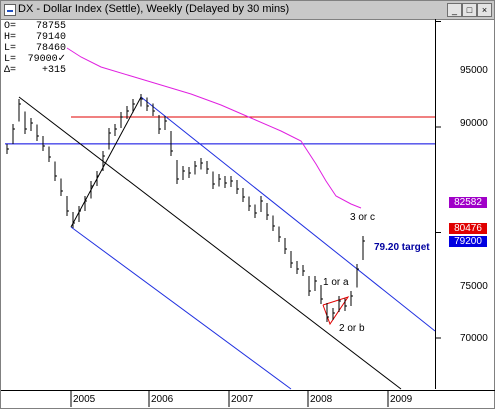 The height and width of the screenshot is (410, 495). What do you see at coordinates (321, 399) in the screenshot?
I see `x-tick-2008: 2008` at bounding box center [321, 399].